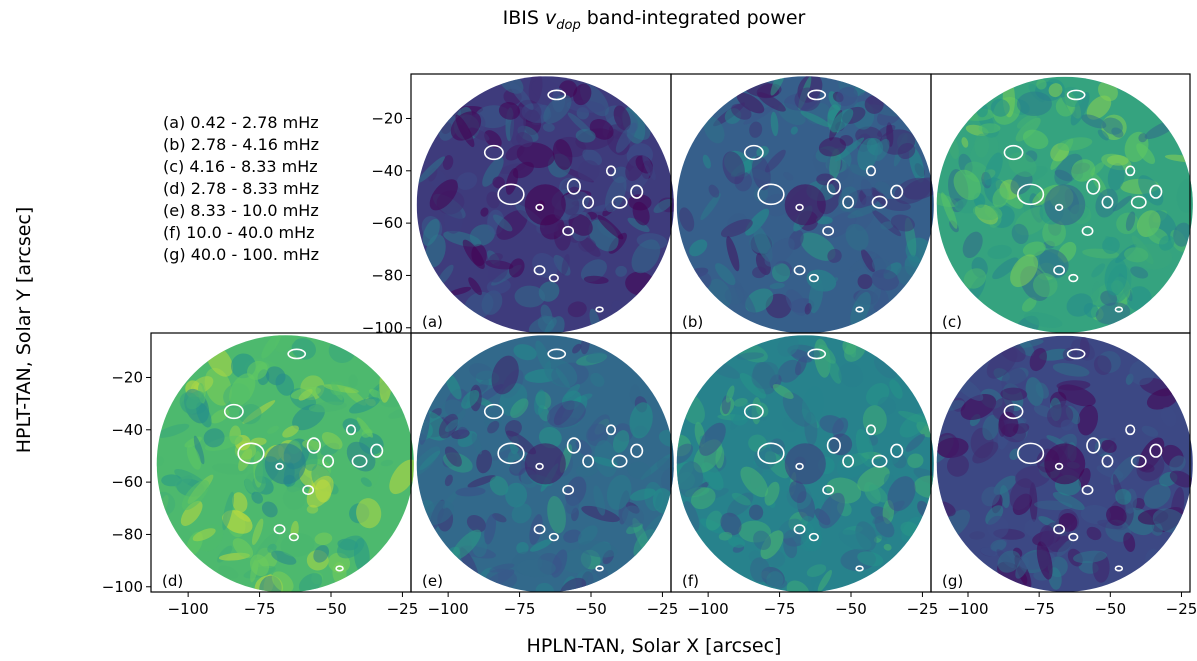  I want to click on band-legend-b: (b) 2.78 - 4.16 mHz, so click(241, 144).